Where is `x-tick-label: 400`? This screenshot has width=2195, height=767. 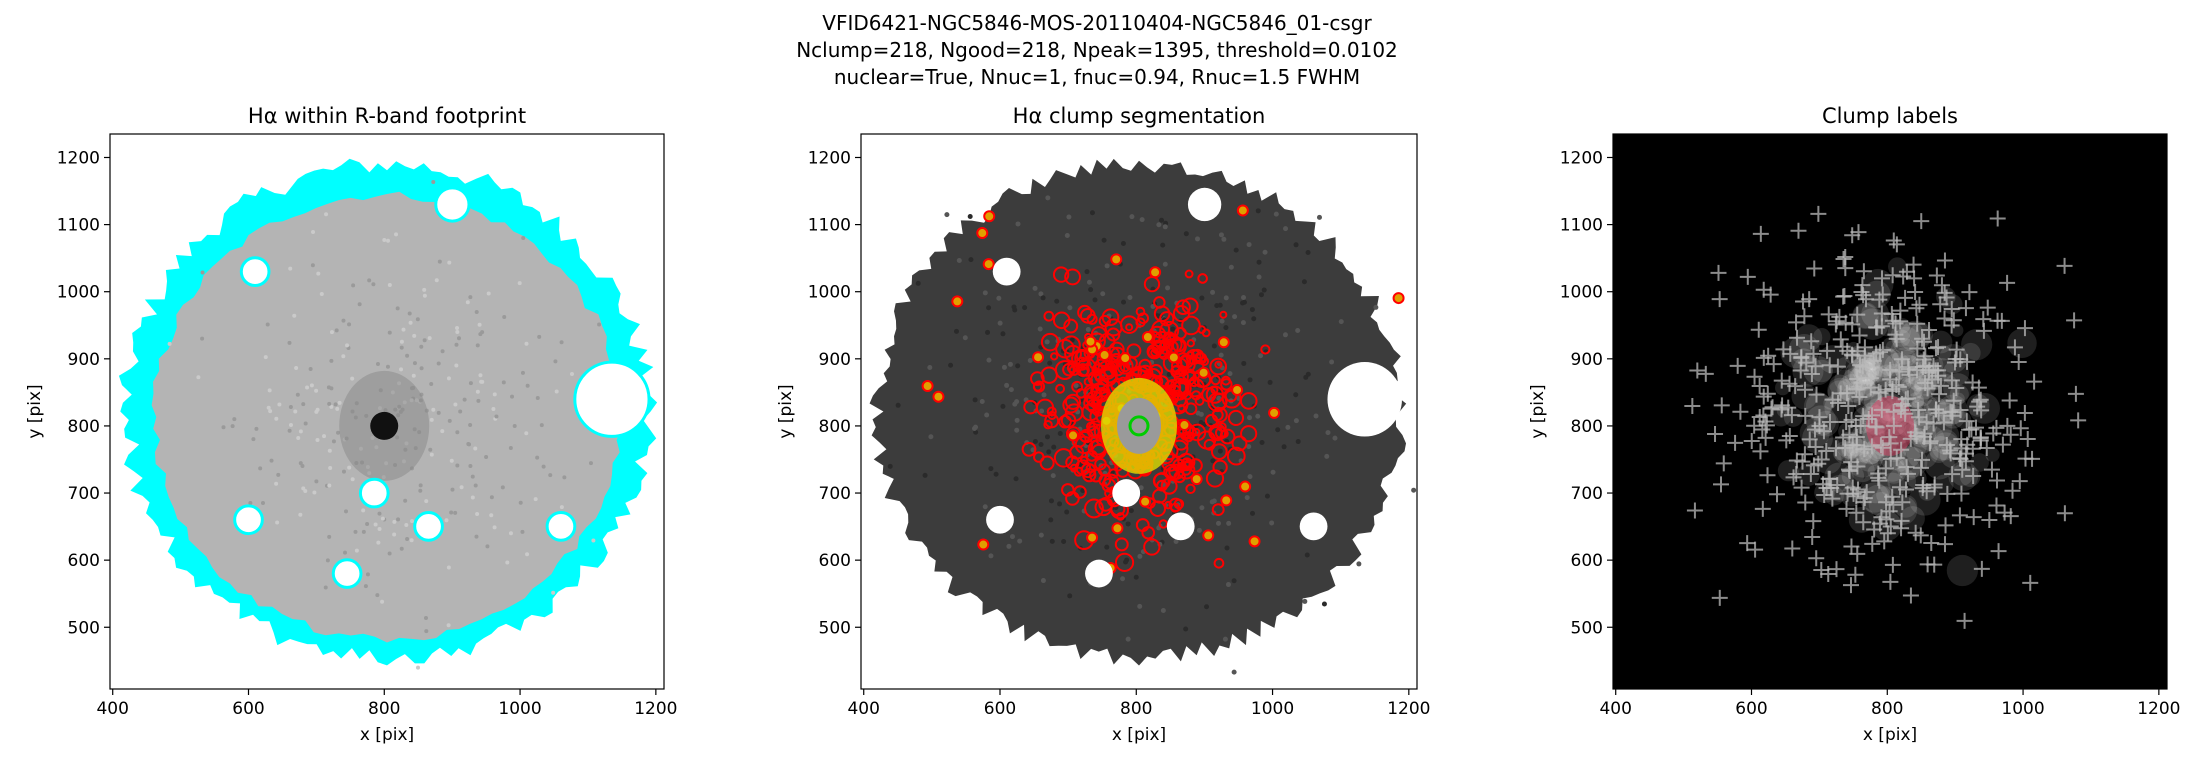 x-tick-label: 400 is located at coordinates (112, 709).